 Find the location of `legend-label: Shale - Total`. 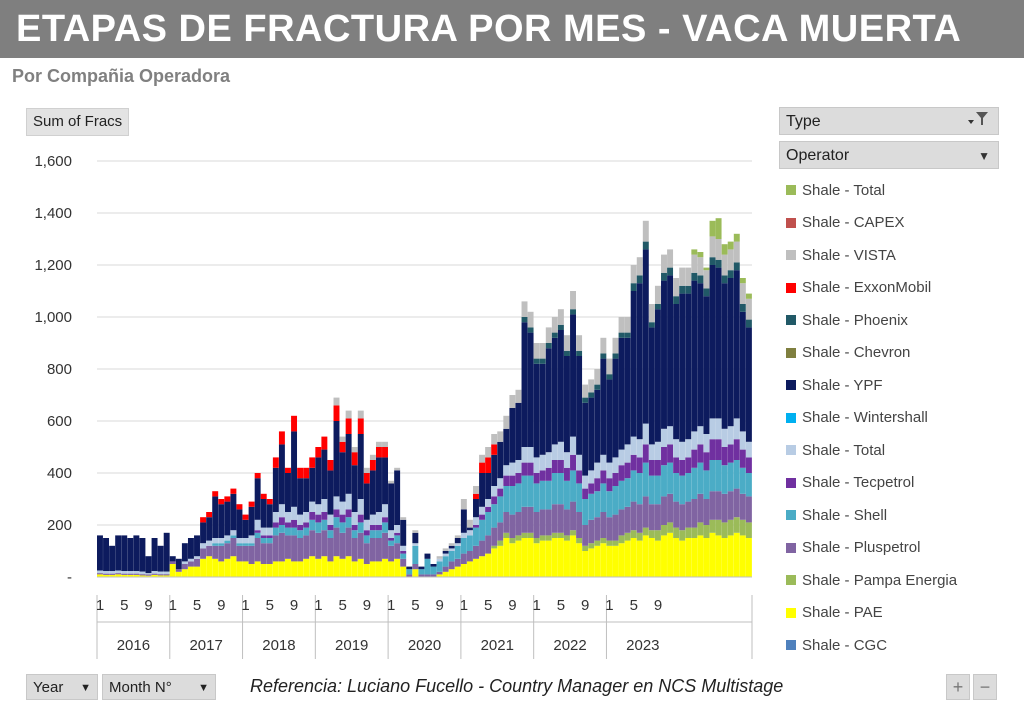

legend-label: Shale - Total is located at coordinates (844, 450).